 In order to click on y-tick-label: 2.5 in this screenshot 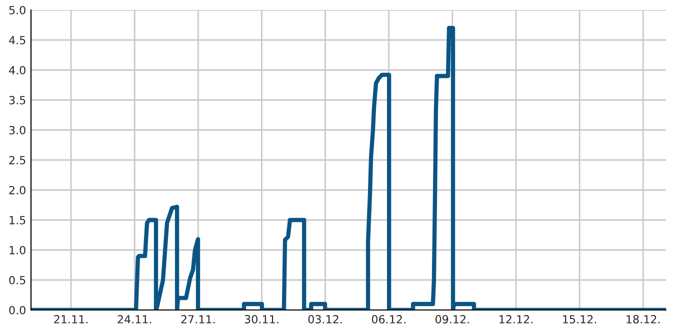, I will do `click(17, 160)`.